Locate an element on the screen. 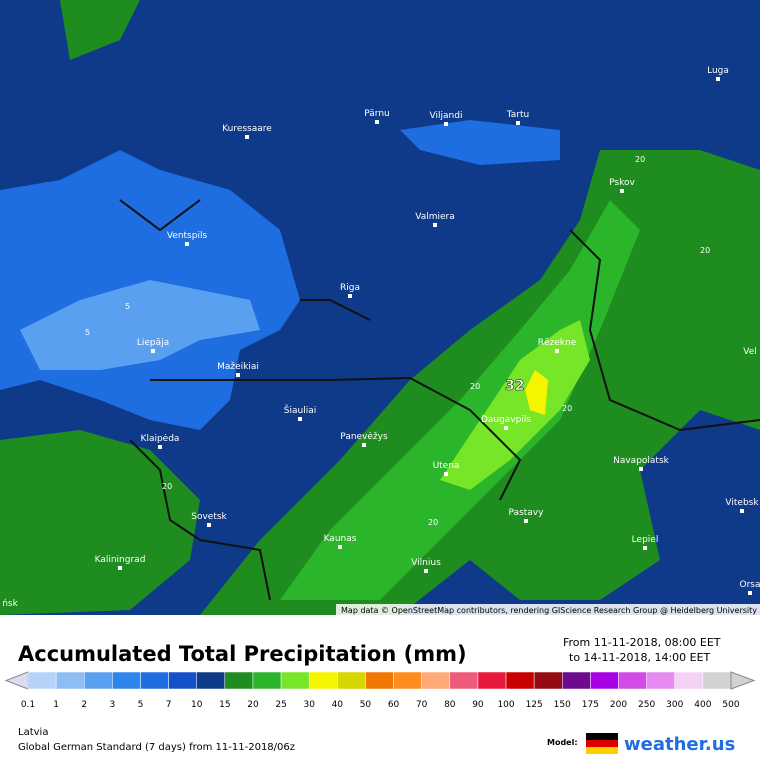 This screenshot has width=760, height=760. city-label: Lepiel is located at coordinates (645, 540).